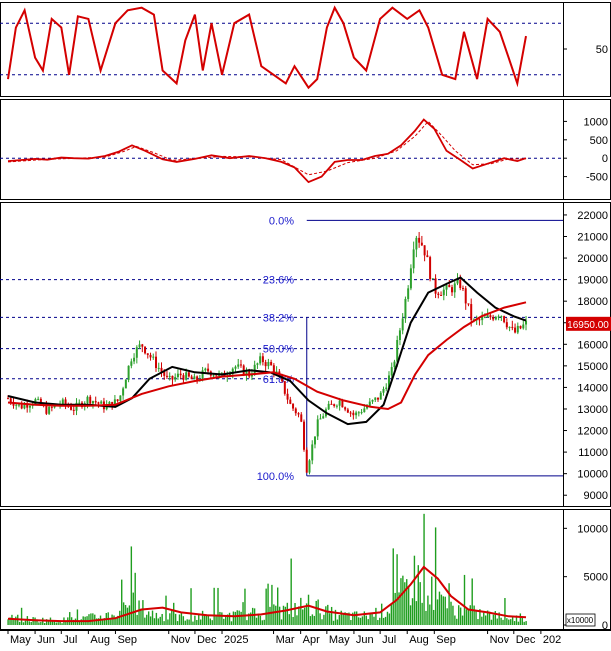 This screenshot has width=611, height=651. What do you see at coordinates (605, 159) in the screenshot?
I see `macd-tick-label: 0` at bounding box center [605, 159].